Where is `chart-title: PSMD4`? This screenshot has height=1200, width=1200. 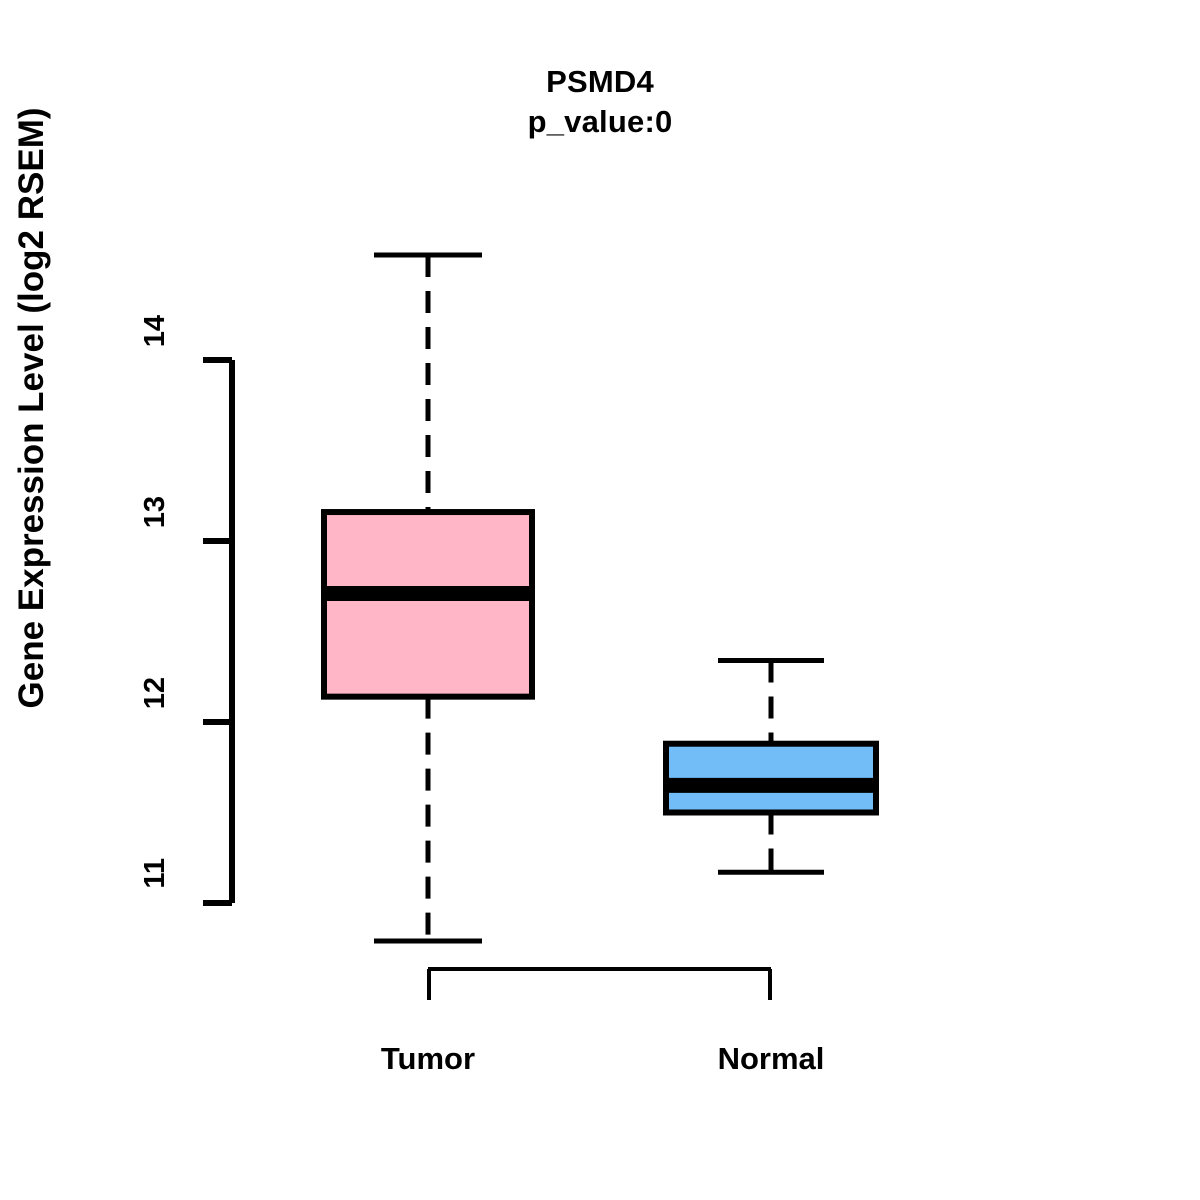
chart-title: PSMD4 is located at coordinates (600, 81).